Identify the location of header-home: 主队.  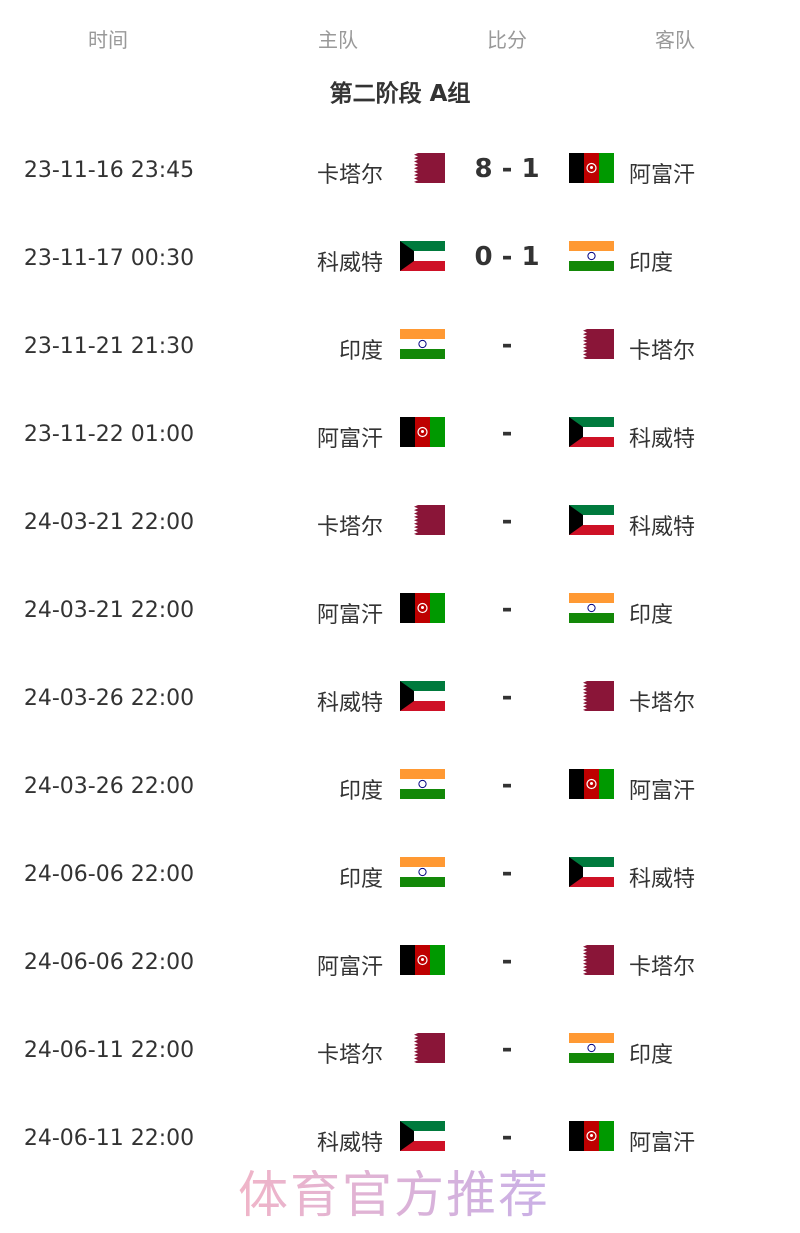
(338, 40).